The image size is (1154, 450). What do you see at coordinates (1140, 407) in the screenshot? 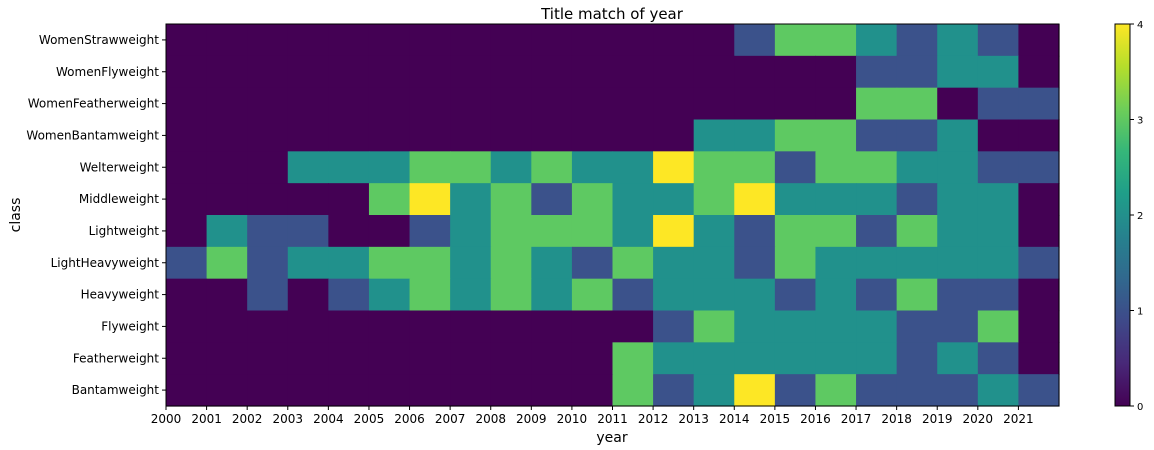
I see `colorbar-tick-label: 0` at bounding box center [1140, 407].